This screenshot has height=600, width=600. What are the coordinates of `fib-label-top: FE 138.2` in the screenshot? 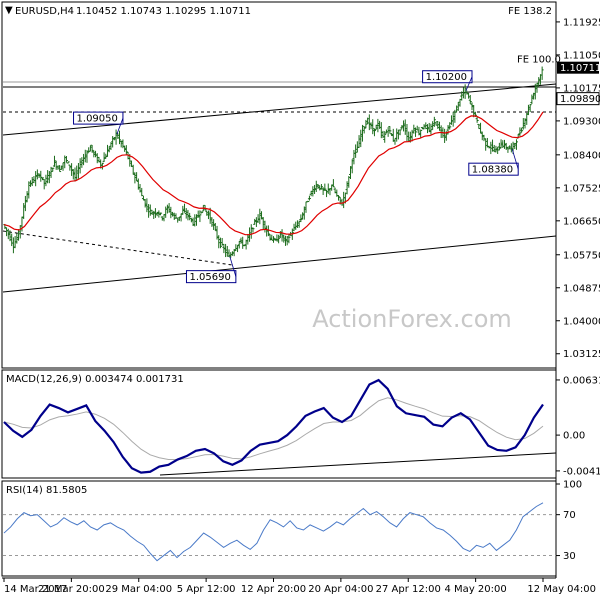 It's located at (530, 11).